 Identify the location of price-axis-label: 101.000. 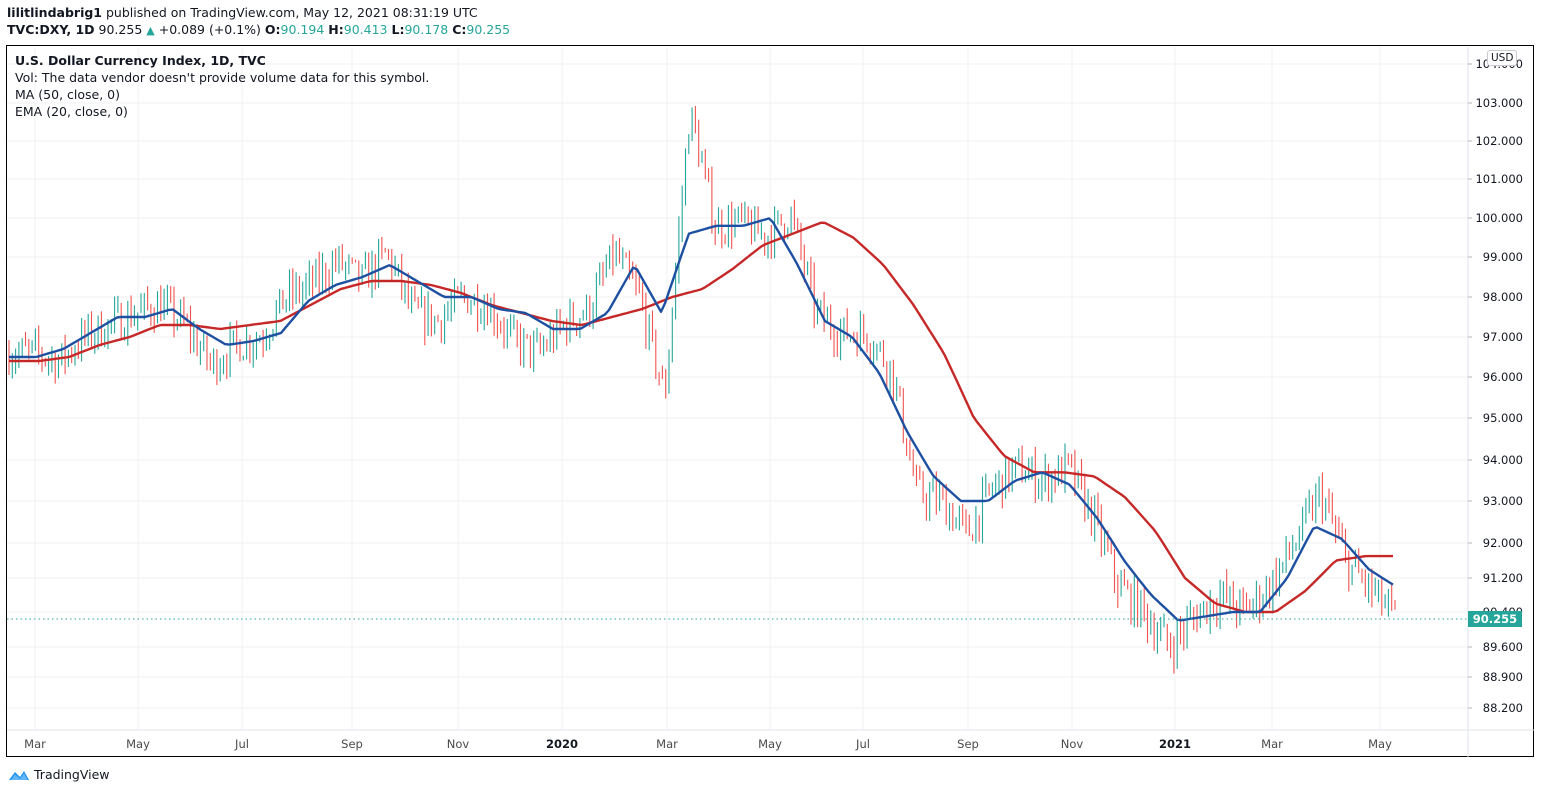
(1499, 179).